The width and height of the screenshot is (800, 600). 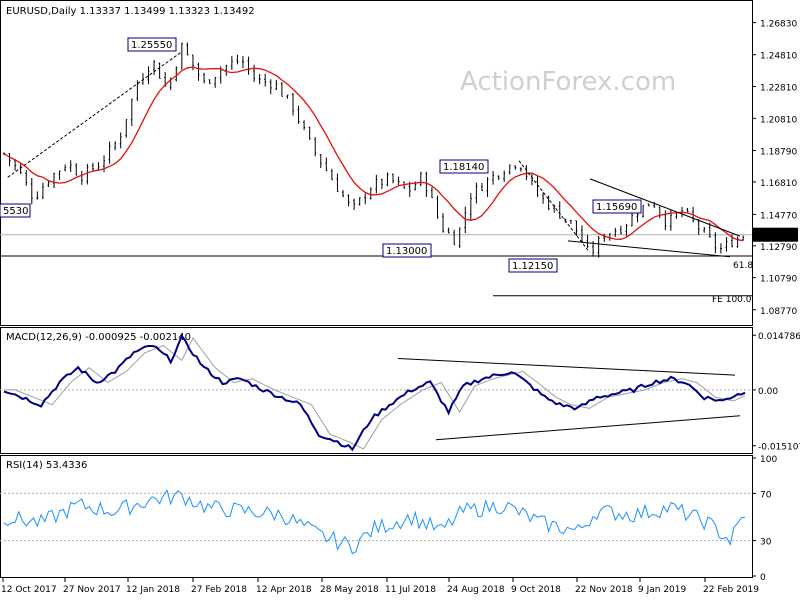 I want to click on label-fib-61.8: 61.8, so click(x=743, y=266).